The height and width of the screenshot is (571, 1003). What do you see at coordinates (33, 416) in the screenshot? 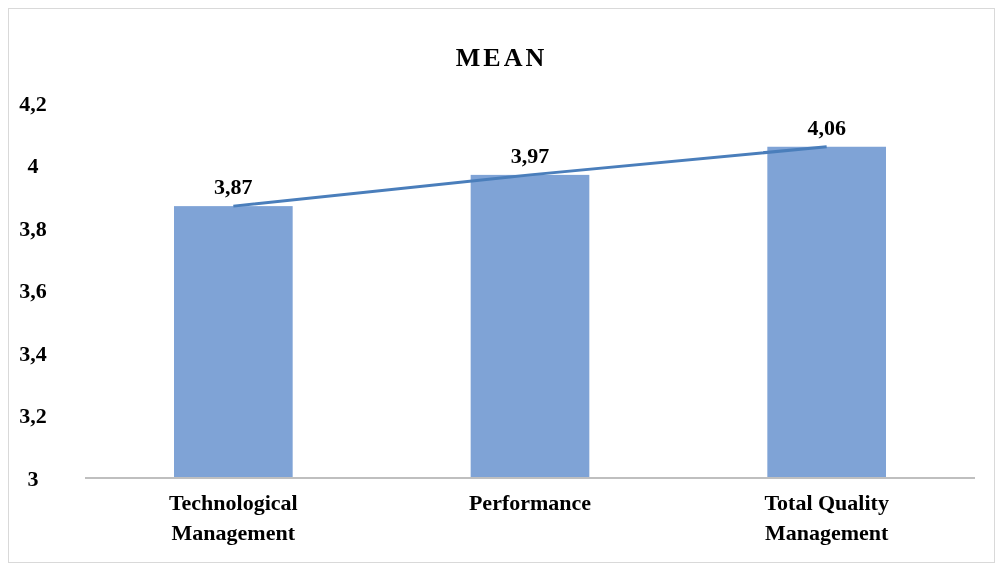
I see `y-tick-label: 3,2` at bounding box center [33, 416].